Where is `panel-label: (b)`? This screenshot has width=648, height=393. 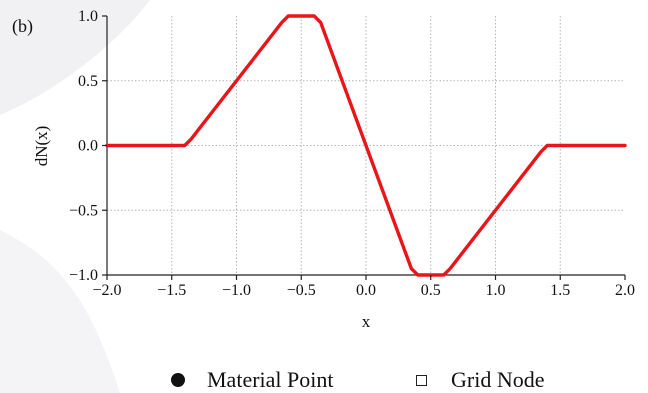
panel-label: (b) is located at coordinates (22, 26).